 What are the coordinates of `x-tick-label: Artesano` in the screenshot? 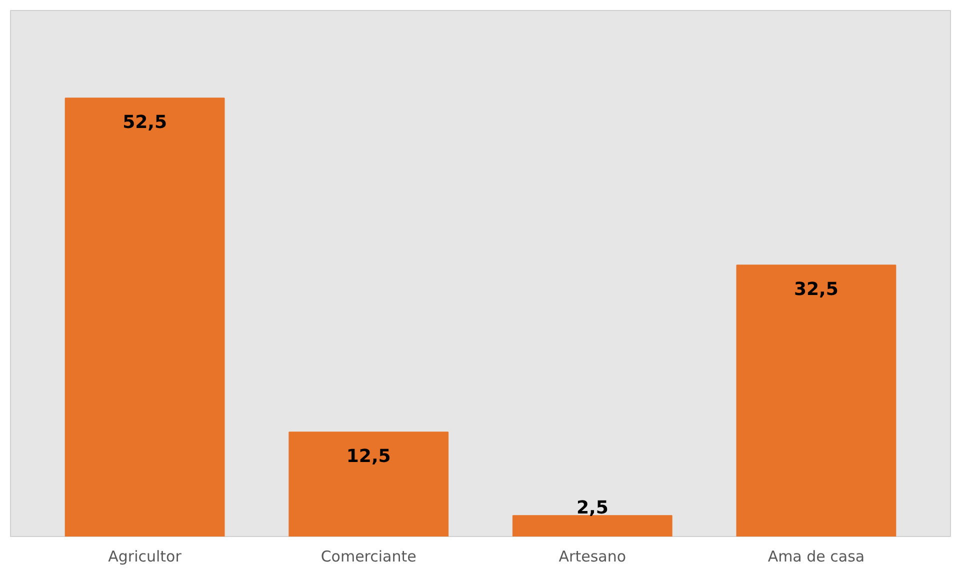 It's located at (592, 557).